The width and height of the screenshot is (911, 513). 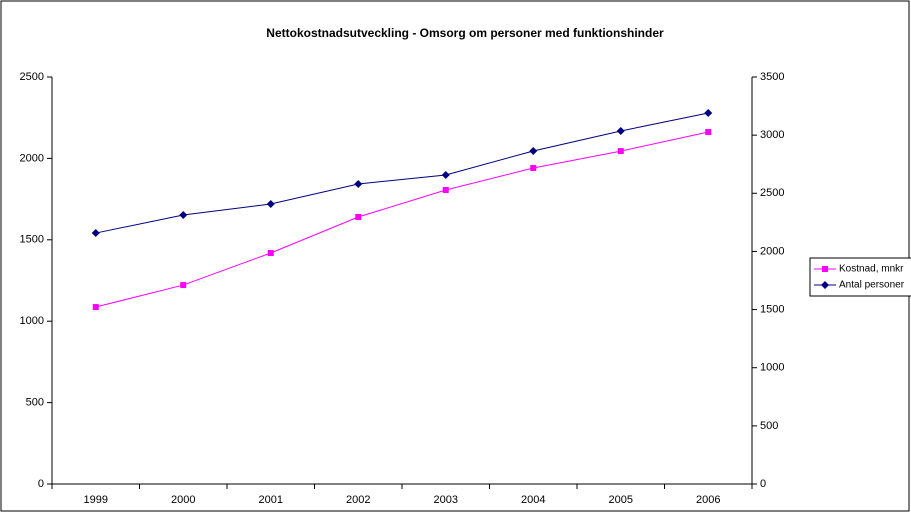 I want to click on x-tick-label: 2003, so click(x=446, y=500).